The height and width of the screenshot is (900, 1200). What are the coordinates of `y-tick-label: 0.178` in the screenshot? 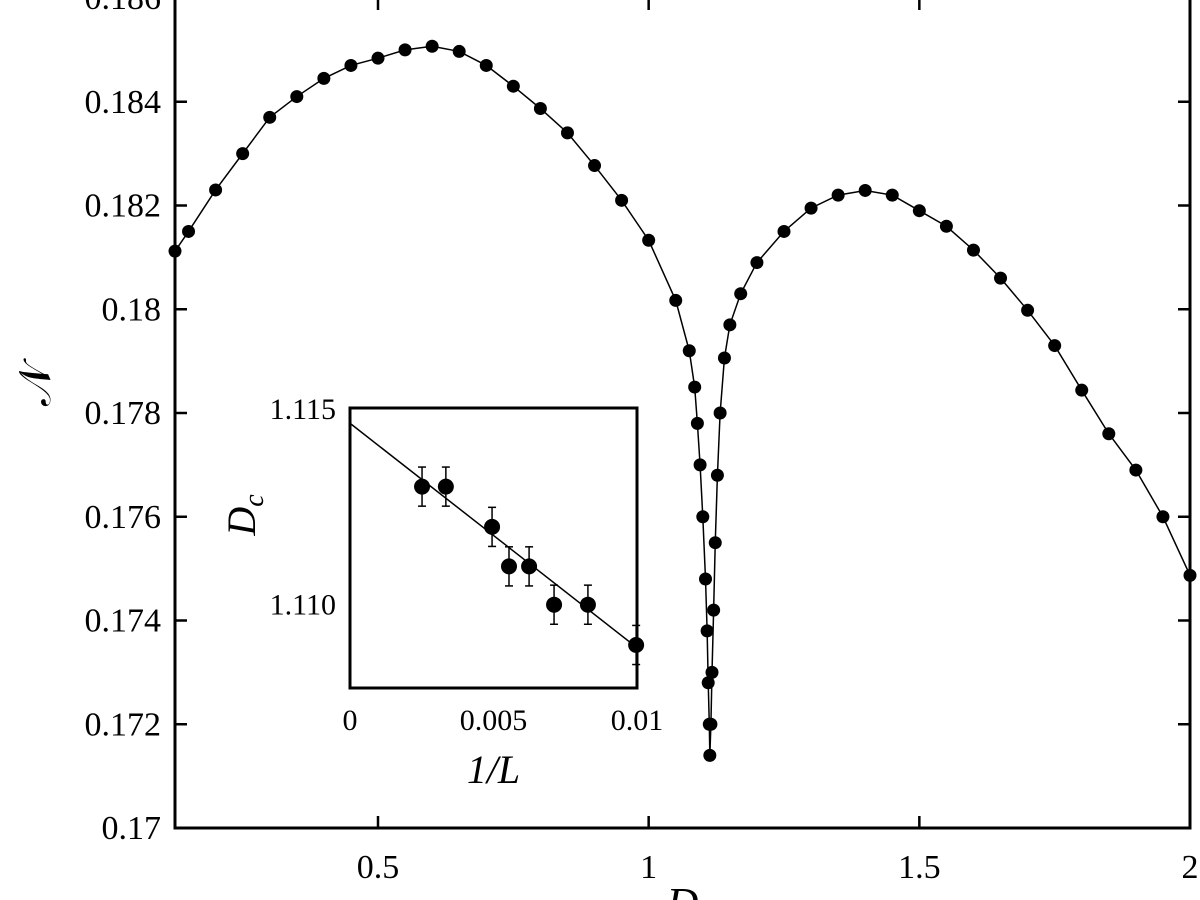 It's located at (123, 413).